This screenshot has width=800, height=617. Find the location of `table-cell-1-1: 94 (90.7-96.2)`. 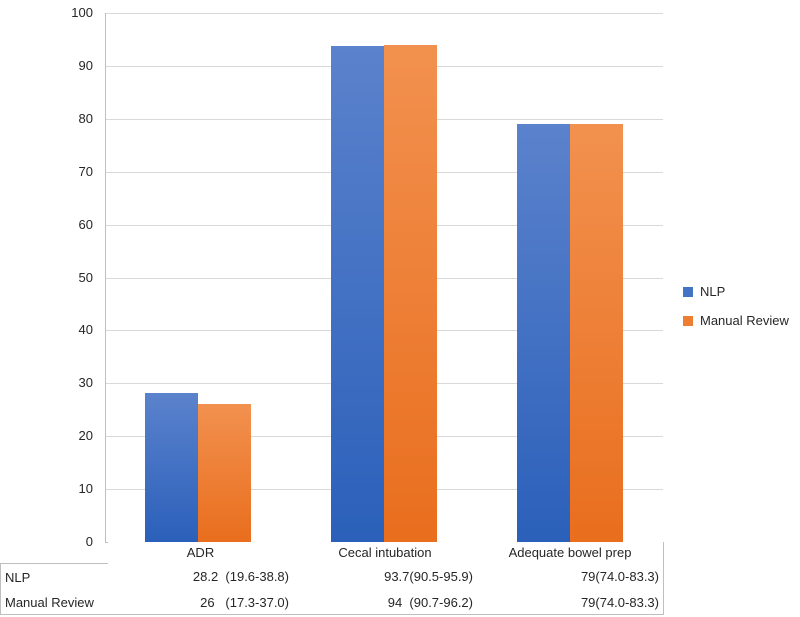

table-cell-1-1: 94 (90.7-96.2) is located at coordinates (385, 602).